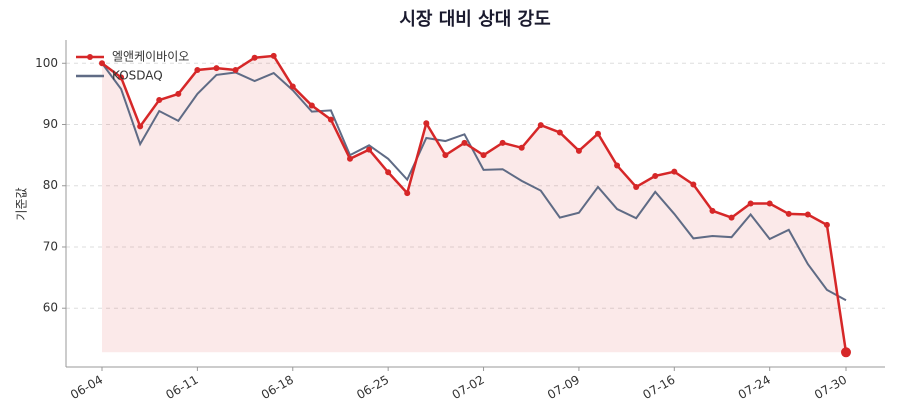 This screenshot has width=900, height=420. Describe the element at coordinates (658, 388) in the screenshot. I see `x-tick-label: 07-16` at that location.